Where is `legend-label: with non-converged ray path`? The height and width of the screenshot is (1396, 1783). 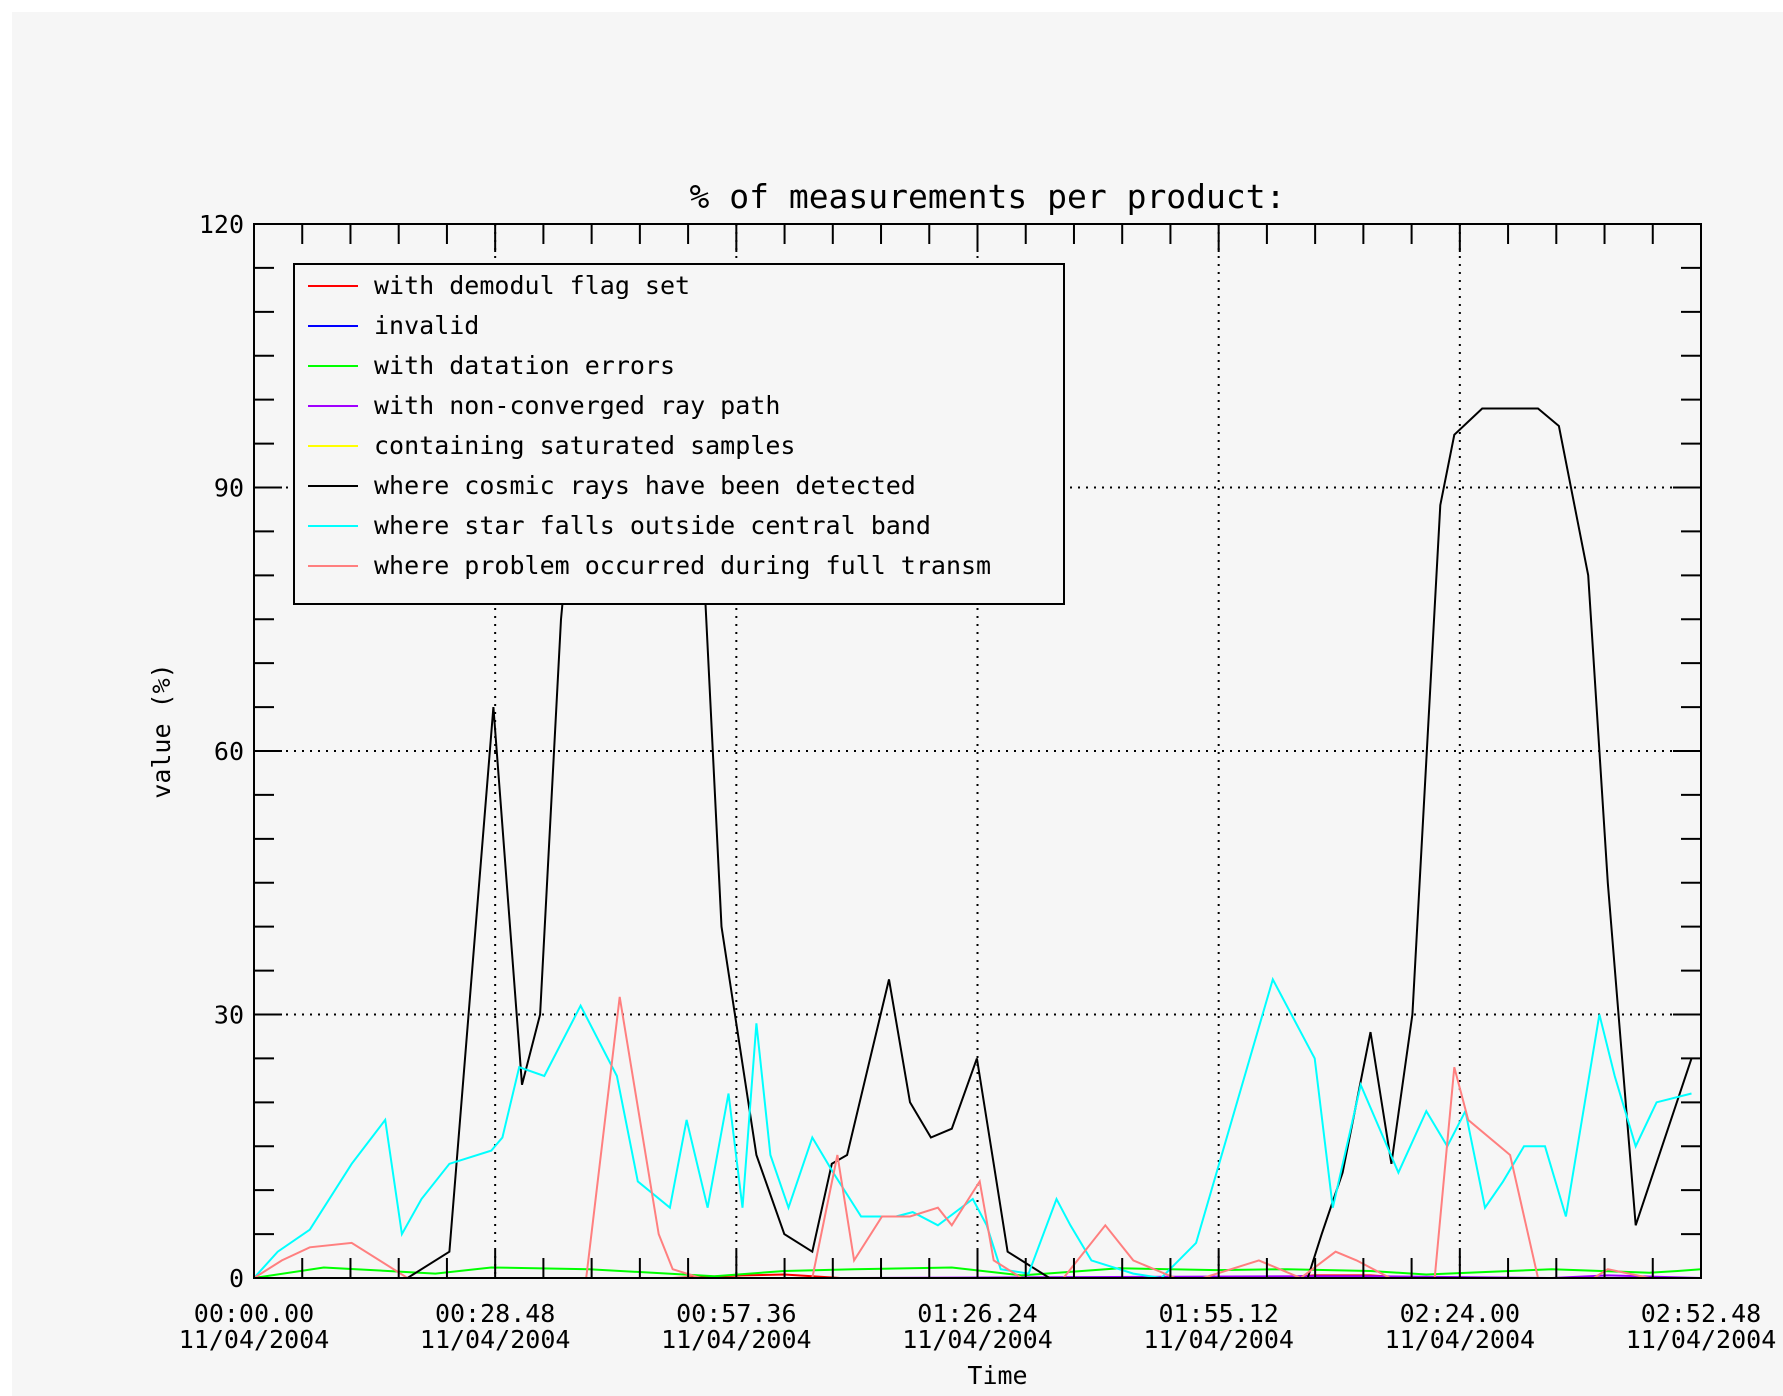 legend-label: with non-converged ray path is located at coordinates (577, 405).